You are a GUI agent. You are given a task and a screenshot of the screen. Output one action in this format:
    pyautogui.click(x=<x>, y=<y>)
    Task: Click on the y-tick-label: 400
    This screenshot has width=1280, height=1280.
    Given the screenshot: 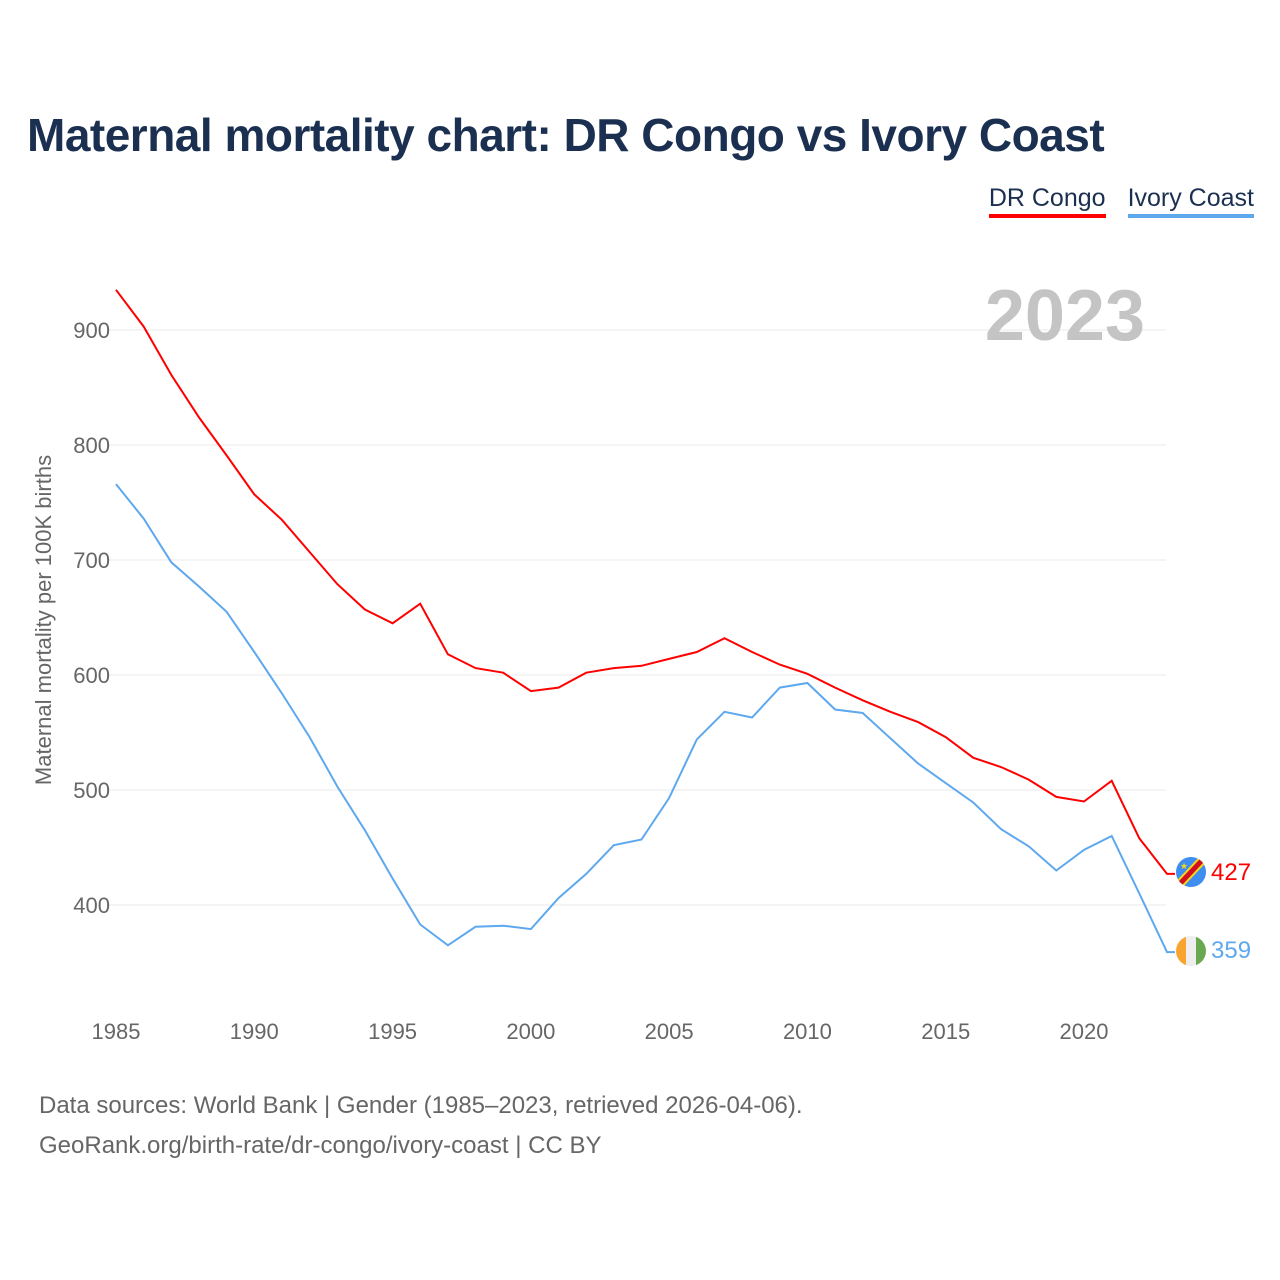 What is the action you would take?
    pyautogui.click(x=91, y=905)
    